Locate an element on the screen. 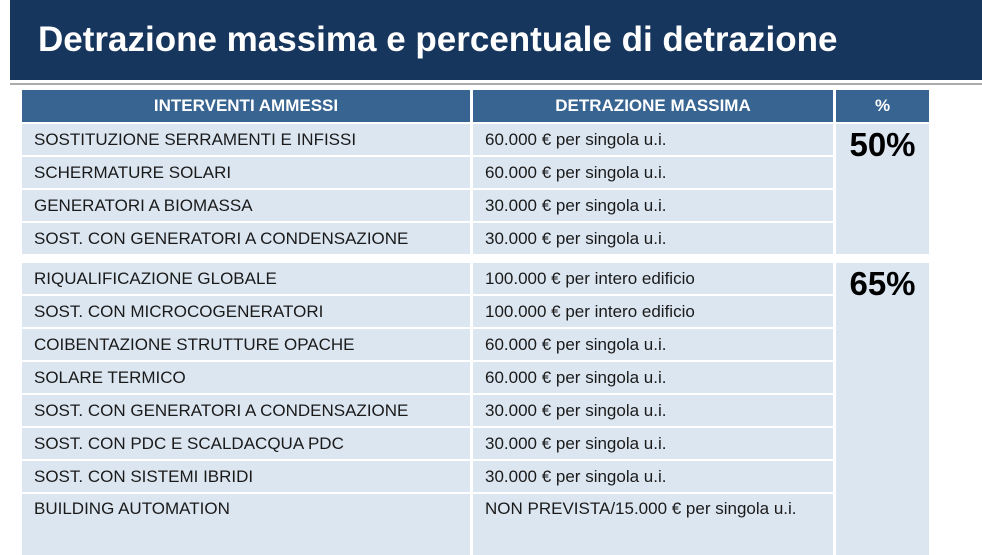 This screenshot has width=982, height=555. column-header-interventi: INTERVENTI AMMESSI is located at coordinates (246, 106).